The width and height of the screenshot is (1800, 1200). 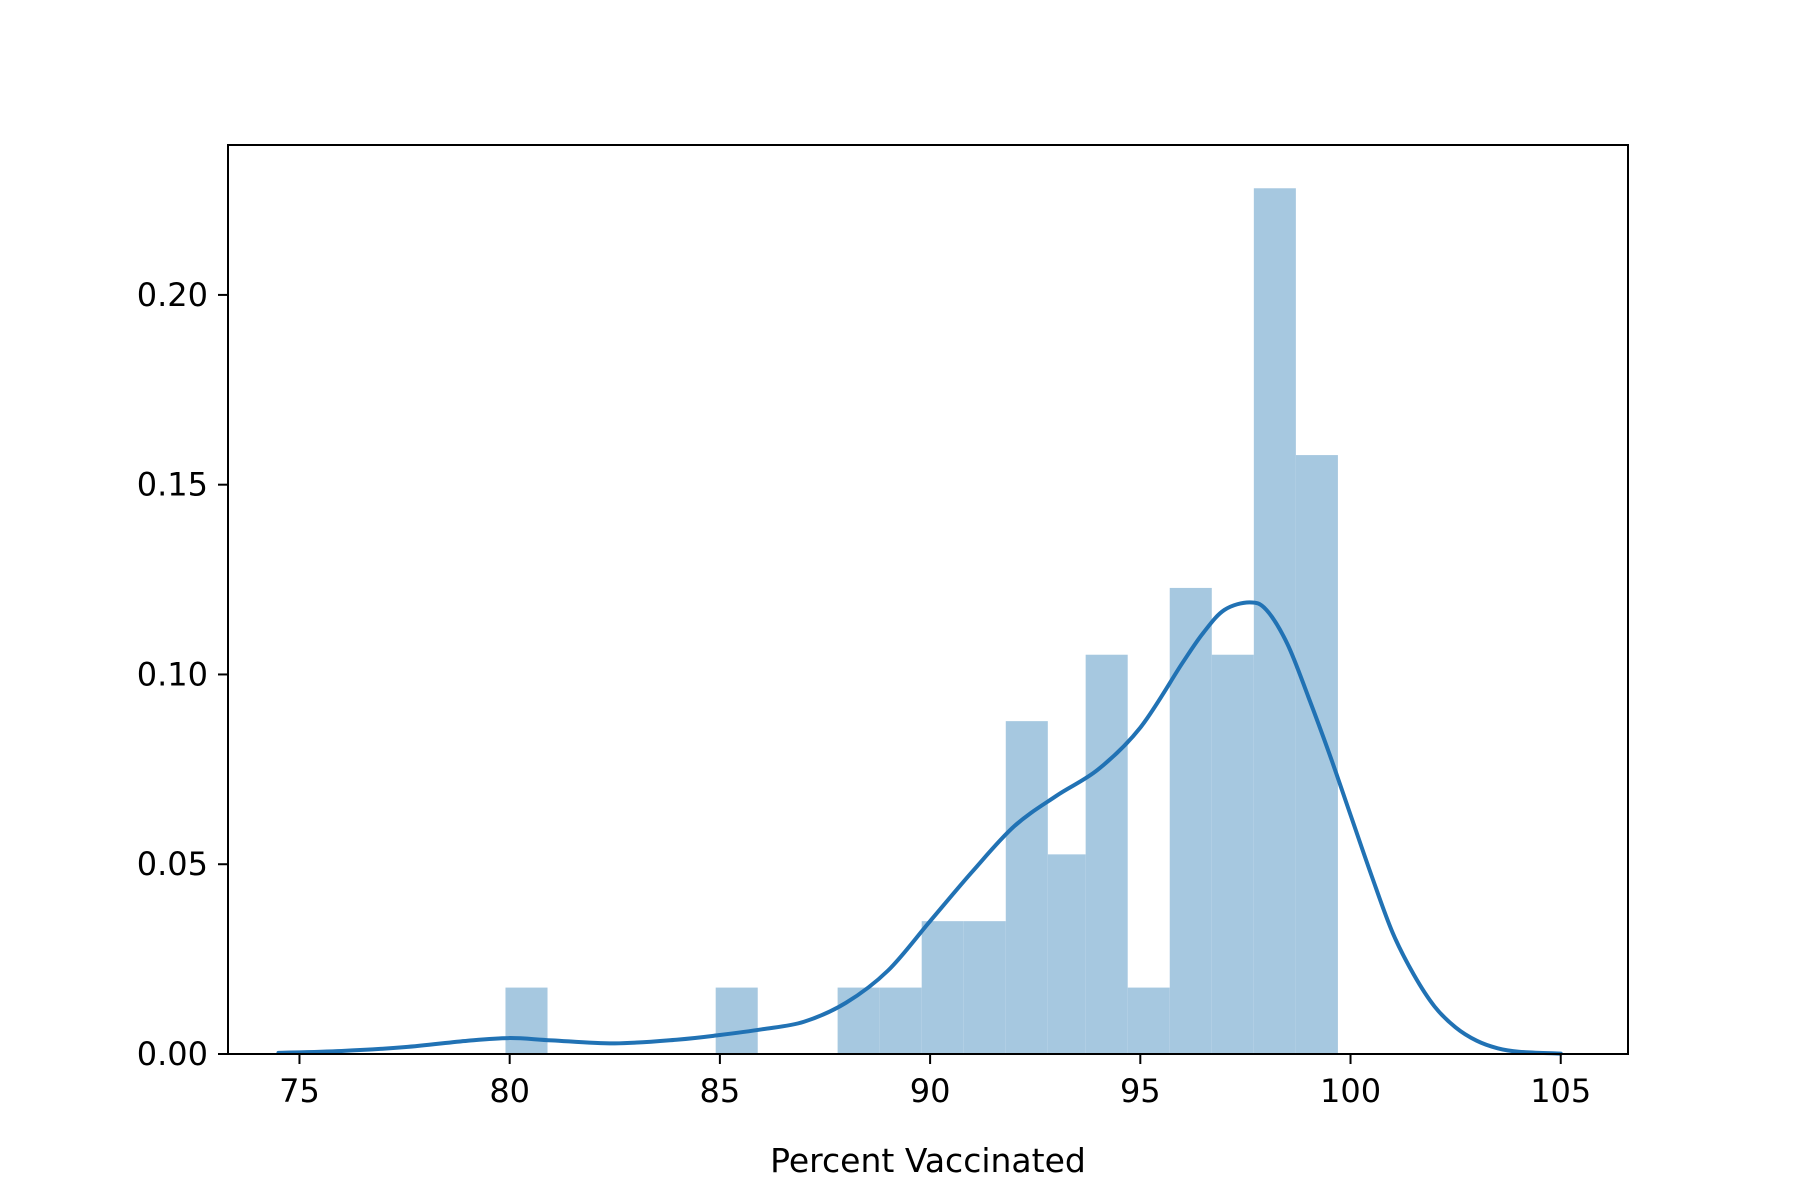 I want to click on x-tick-label: 105, so click(x=1560, y=1091).